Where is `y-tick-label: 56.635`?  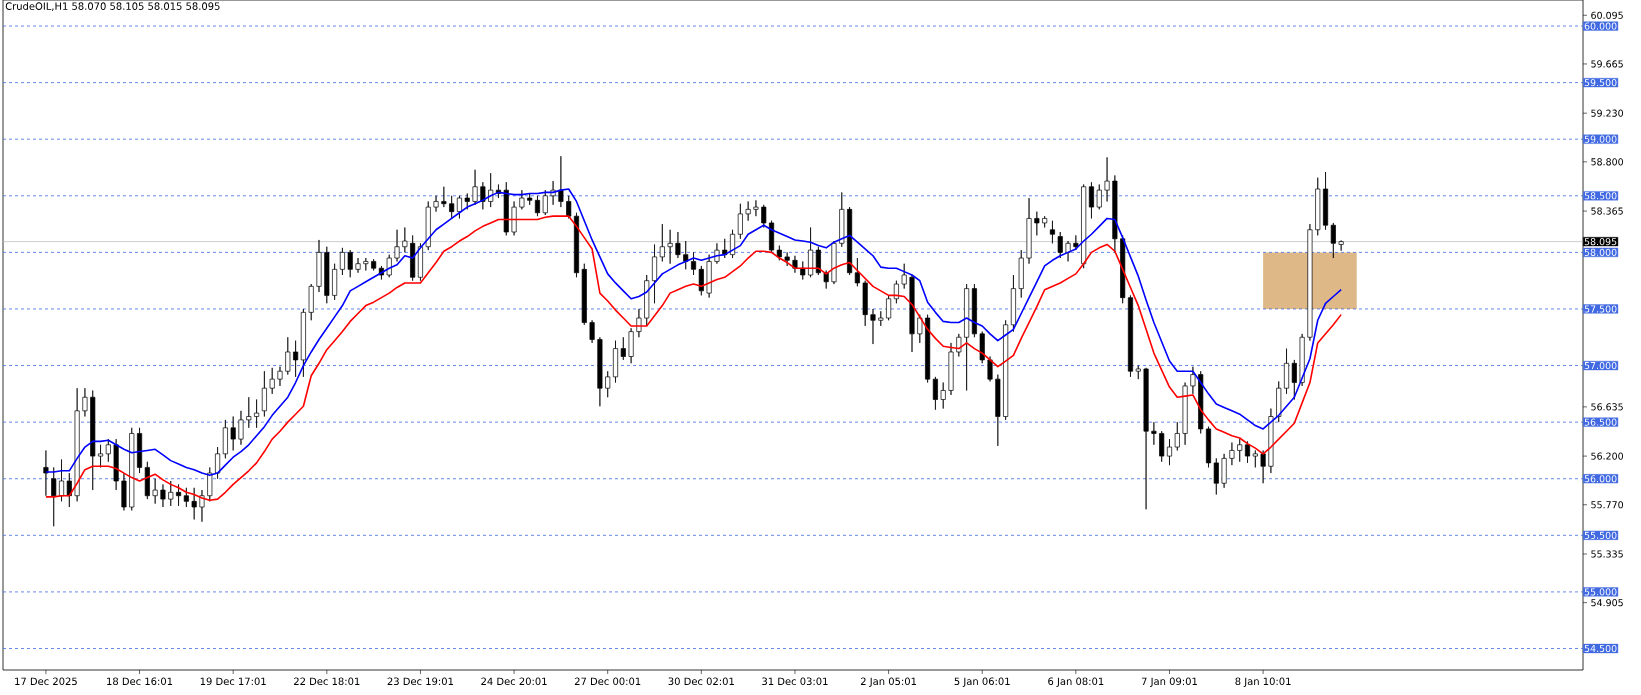
y-tick-label: 56.635 is located at coordinates (1607, 407).